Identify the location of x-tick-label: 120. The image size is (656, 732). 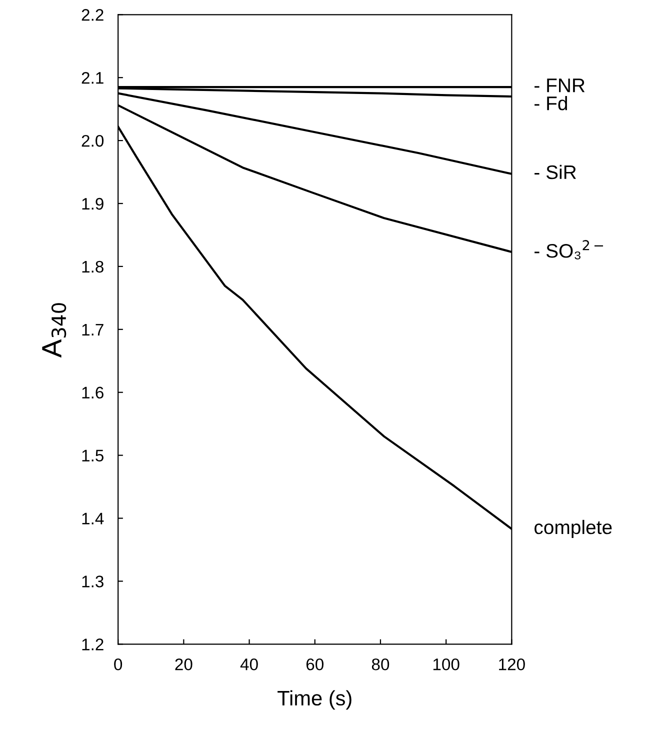
(512, 664).